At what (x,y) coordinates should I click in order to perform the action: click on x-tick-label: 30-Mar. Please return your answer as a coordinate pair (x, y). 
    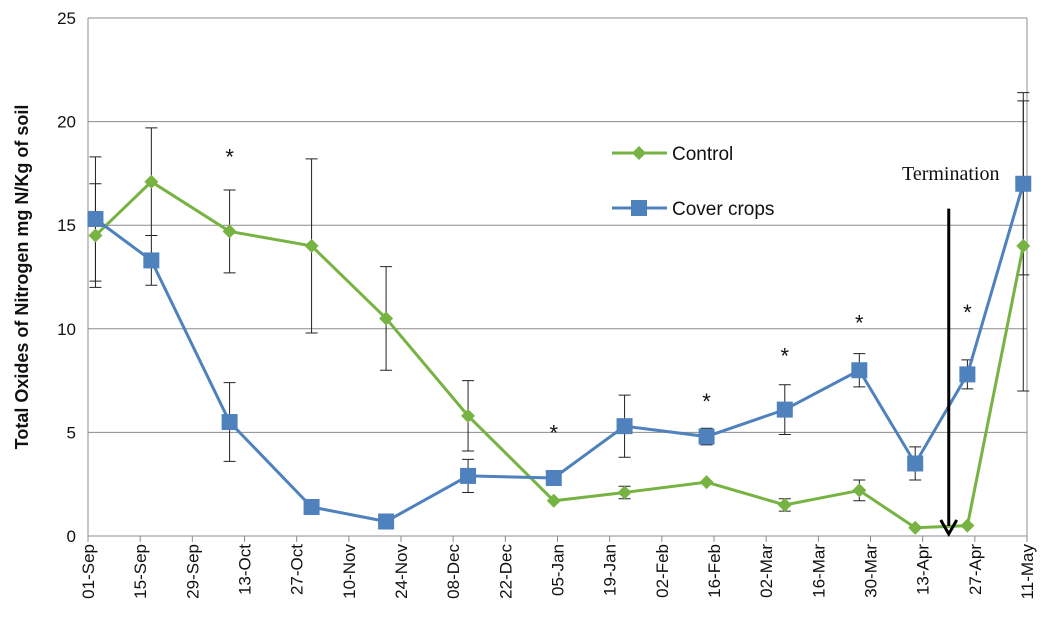
    Looking at the image, I should click on (871, 571).